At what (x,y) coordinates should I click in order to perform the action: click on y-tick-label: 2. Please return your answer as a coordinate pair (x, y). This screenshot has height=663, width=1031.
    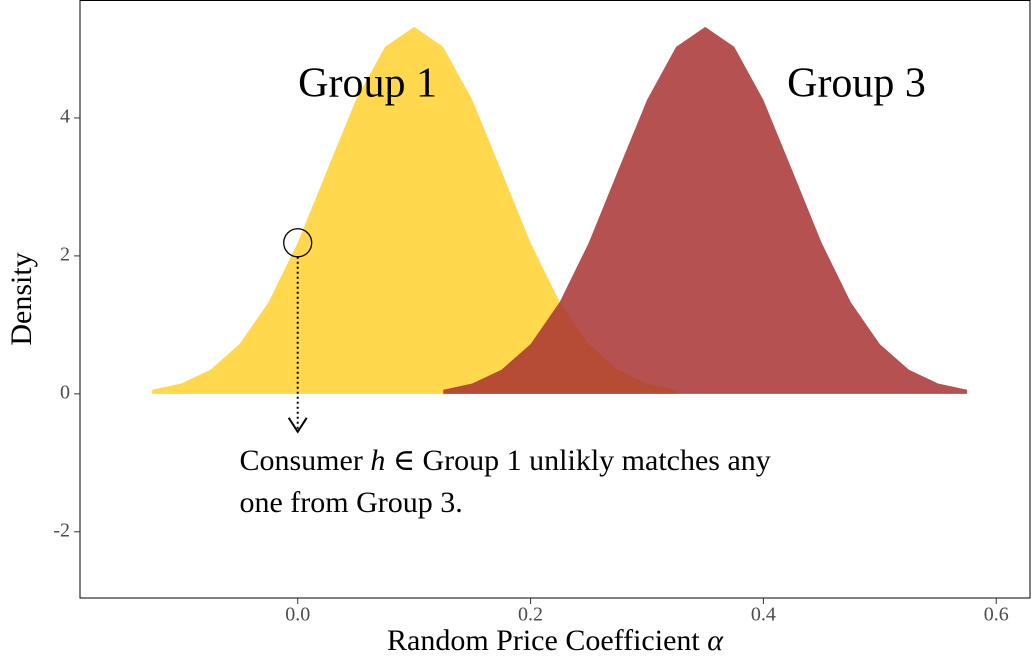
    Looking at the image, I should click on (65, 254).